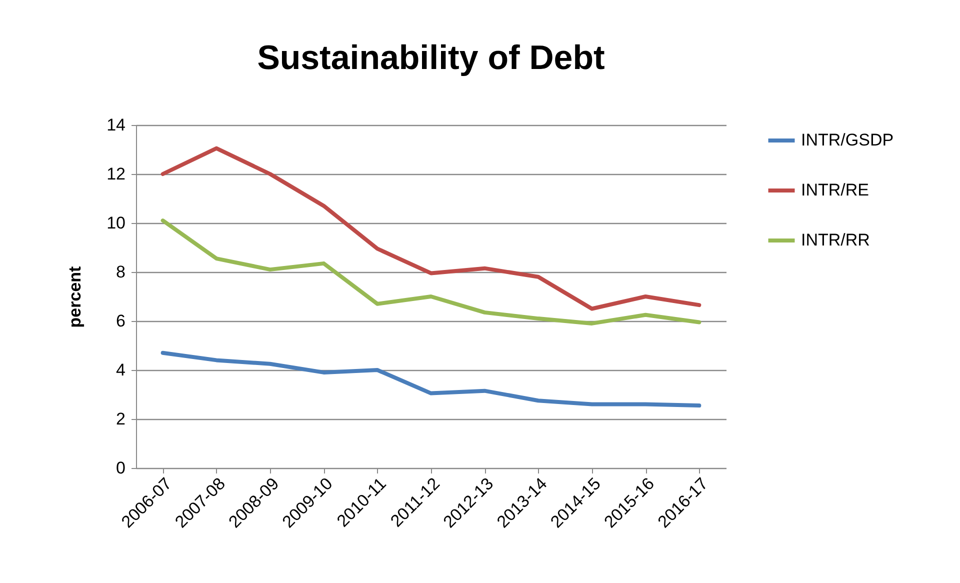  What do you see at coordinates (116, 223) in the screenshot?
I see `y-tick-label: 10` at bounding box center [116, 223].